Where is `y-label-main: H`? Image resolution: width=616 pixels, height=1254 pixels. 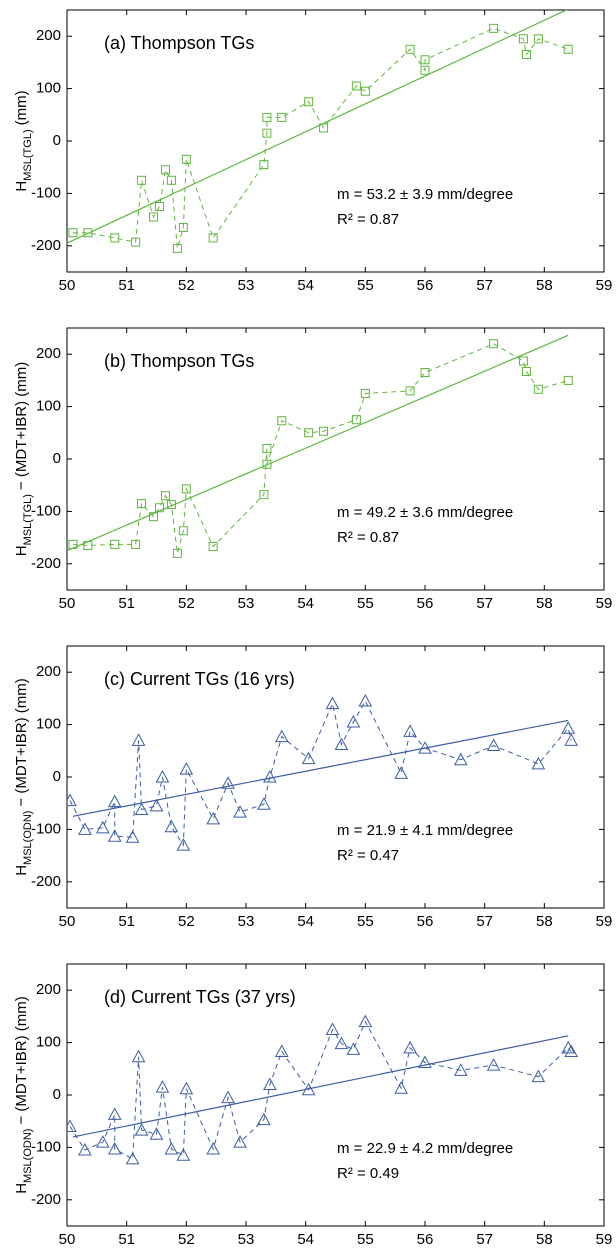
y-label-main: H is located at coordinates (21, 550).